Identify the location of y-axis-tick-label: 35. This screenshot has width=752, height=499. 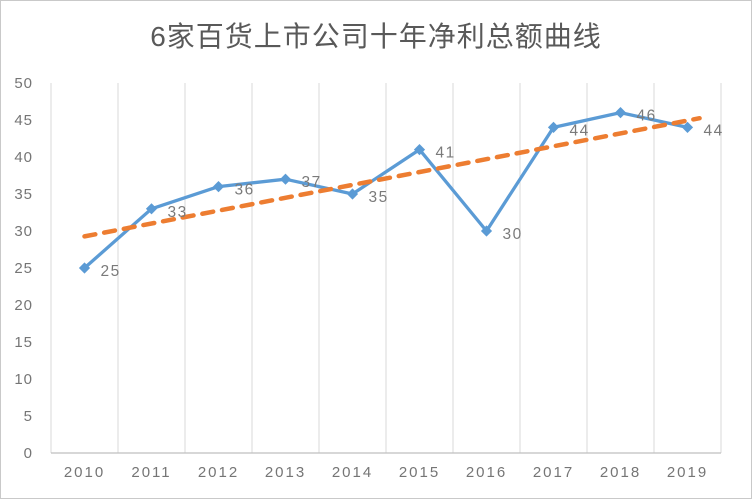
(23, 194).